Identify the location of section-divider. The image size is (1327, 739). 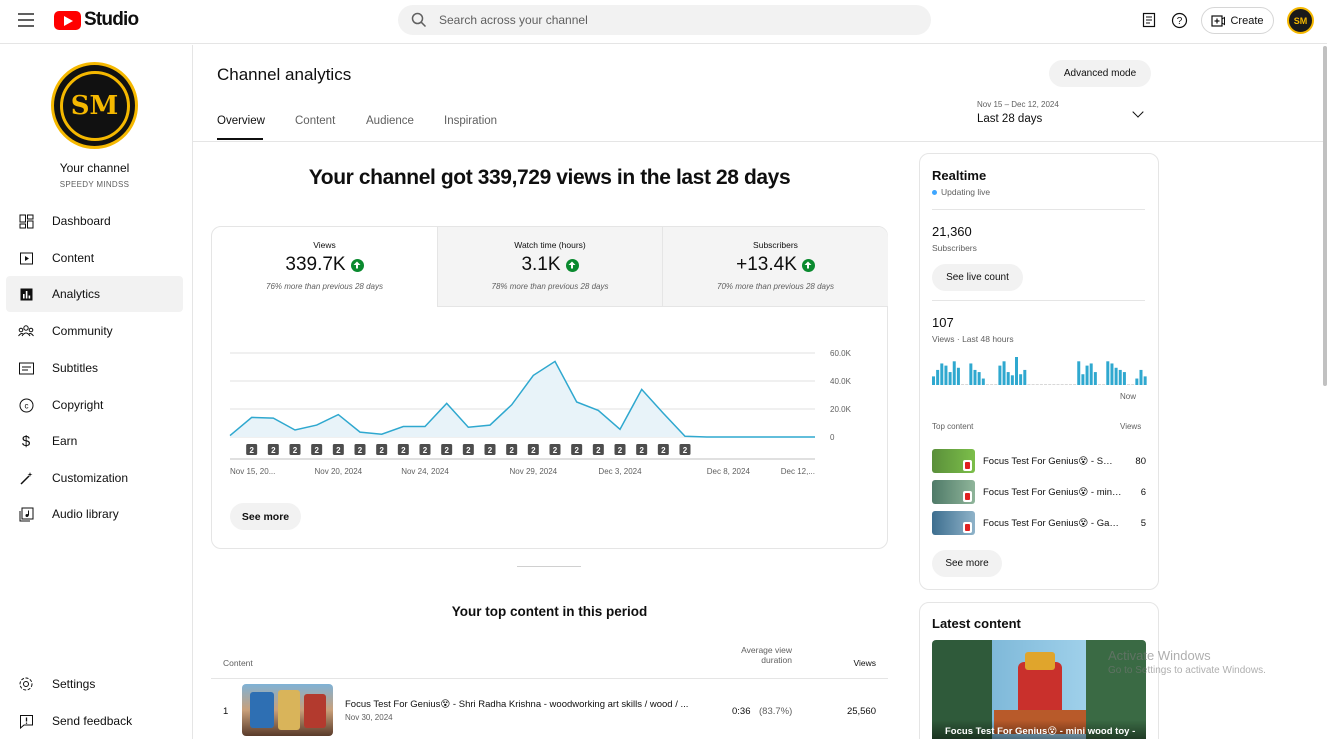
(549, 566).